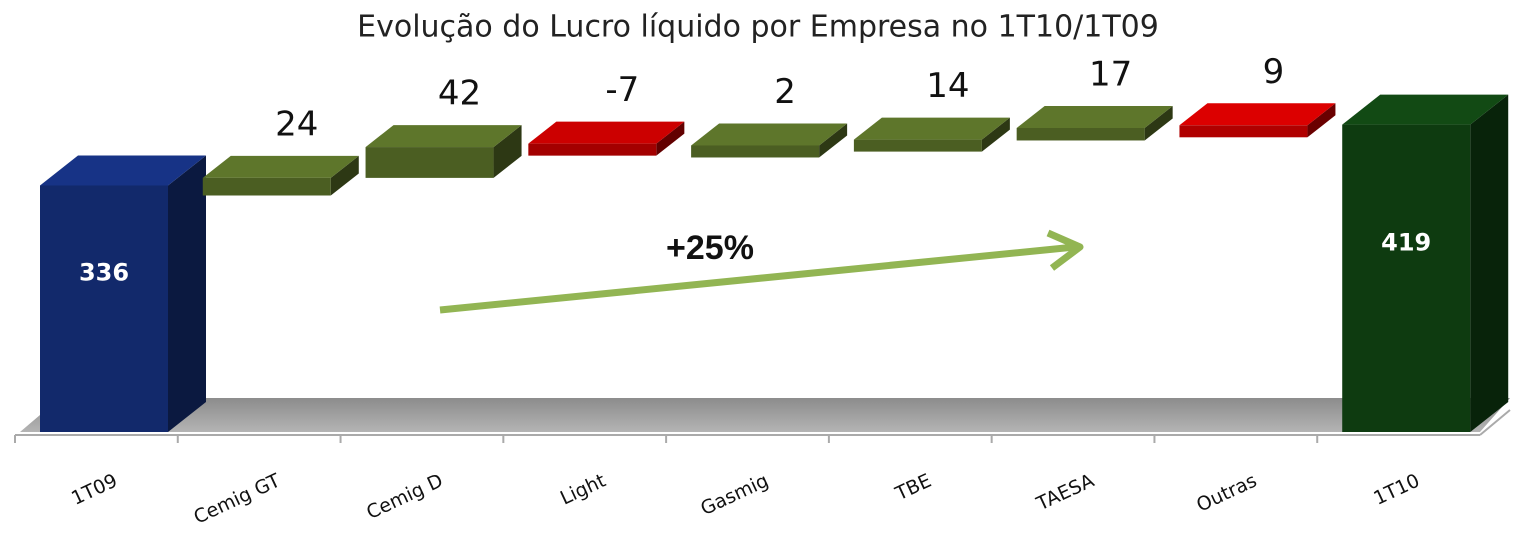 Image resolution: width=1517 pixels, height=544 pixels. Describe the element at coordinates (757, 278) in the screenshot. I see `trend-arrow` at that location.